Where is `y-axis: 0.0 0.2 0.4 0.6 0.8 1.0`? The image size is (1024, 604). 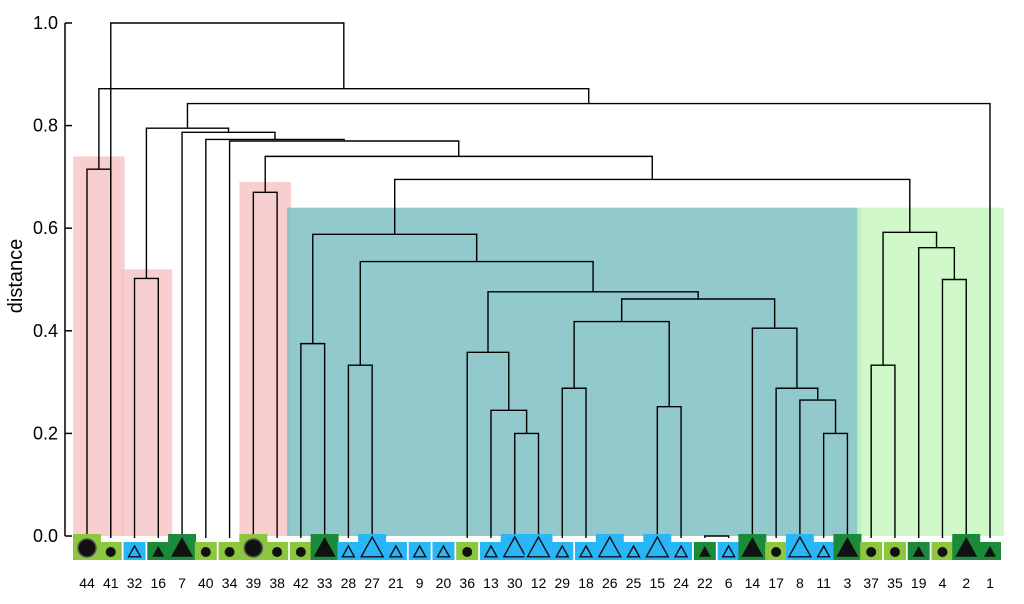
y-axis: 0.0 0.2 0.4 0.6 0.8 1.0 is located at coordinates (52, 279).